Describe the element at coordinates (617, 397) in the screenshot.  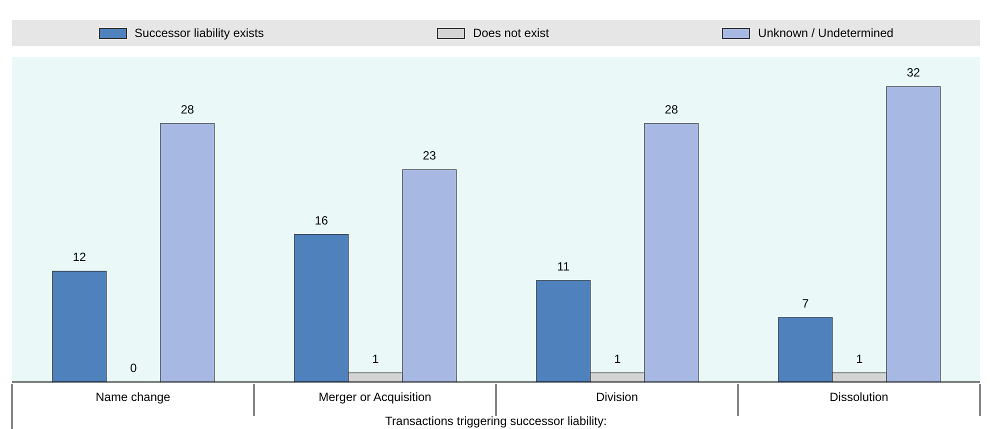
I see `x-tick-label: Division` at that location.